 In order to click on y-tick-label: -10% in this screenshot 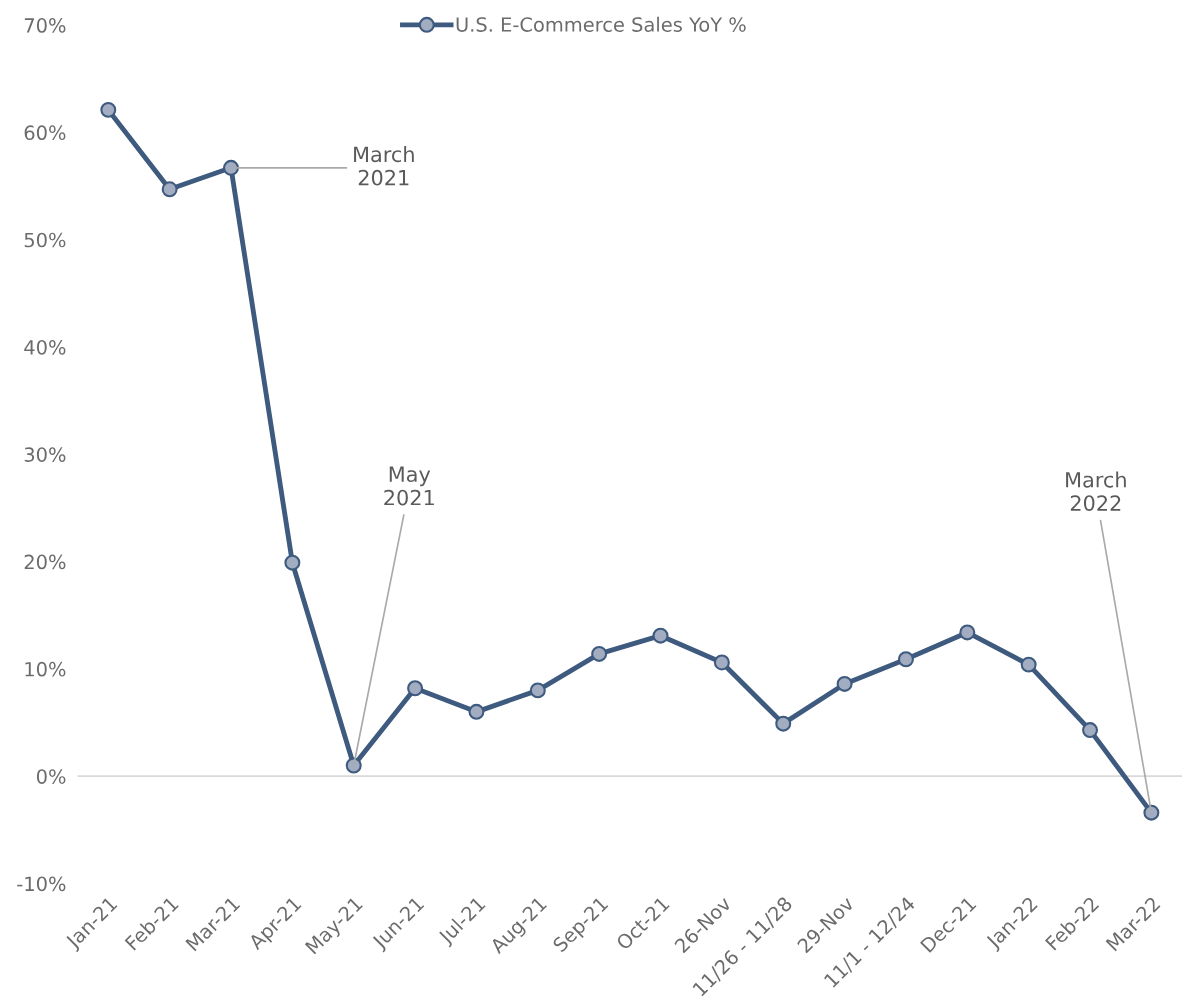, I will do `click(41, 884)`.